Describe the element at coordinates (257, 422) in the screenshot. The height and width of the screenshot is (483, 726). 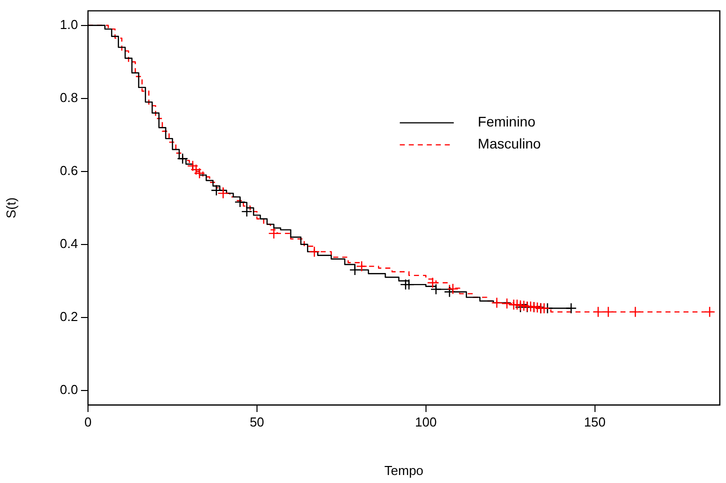
I see `x-tick-label: 50` at that location.